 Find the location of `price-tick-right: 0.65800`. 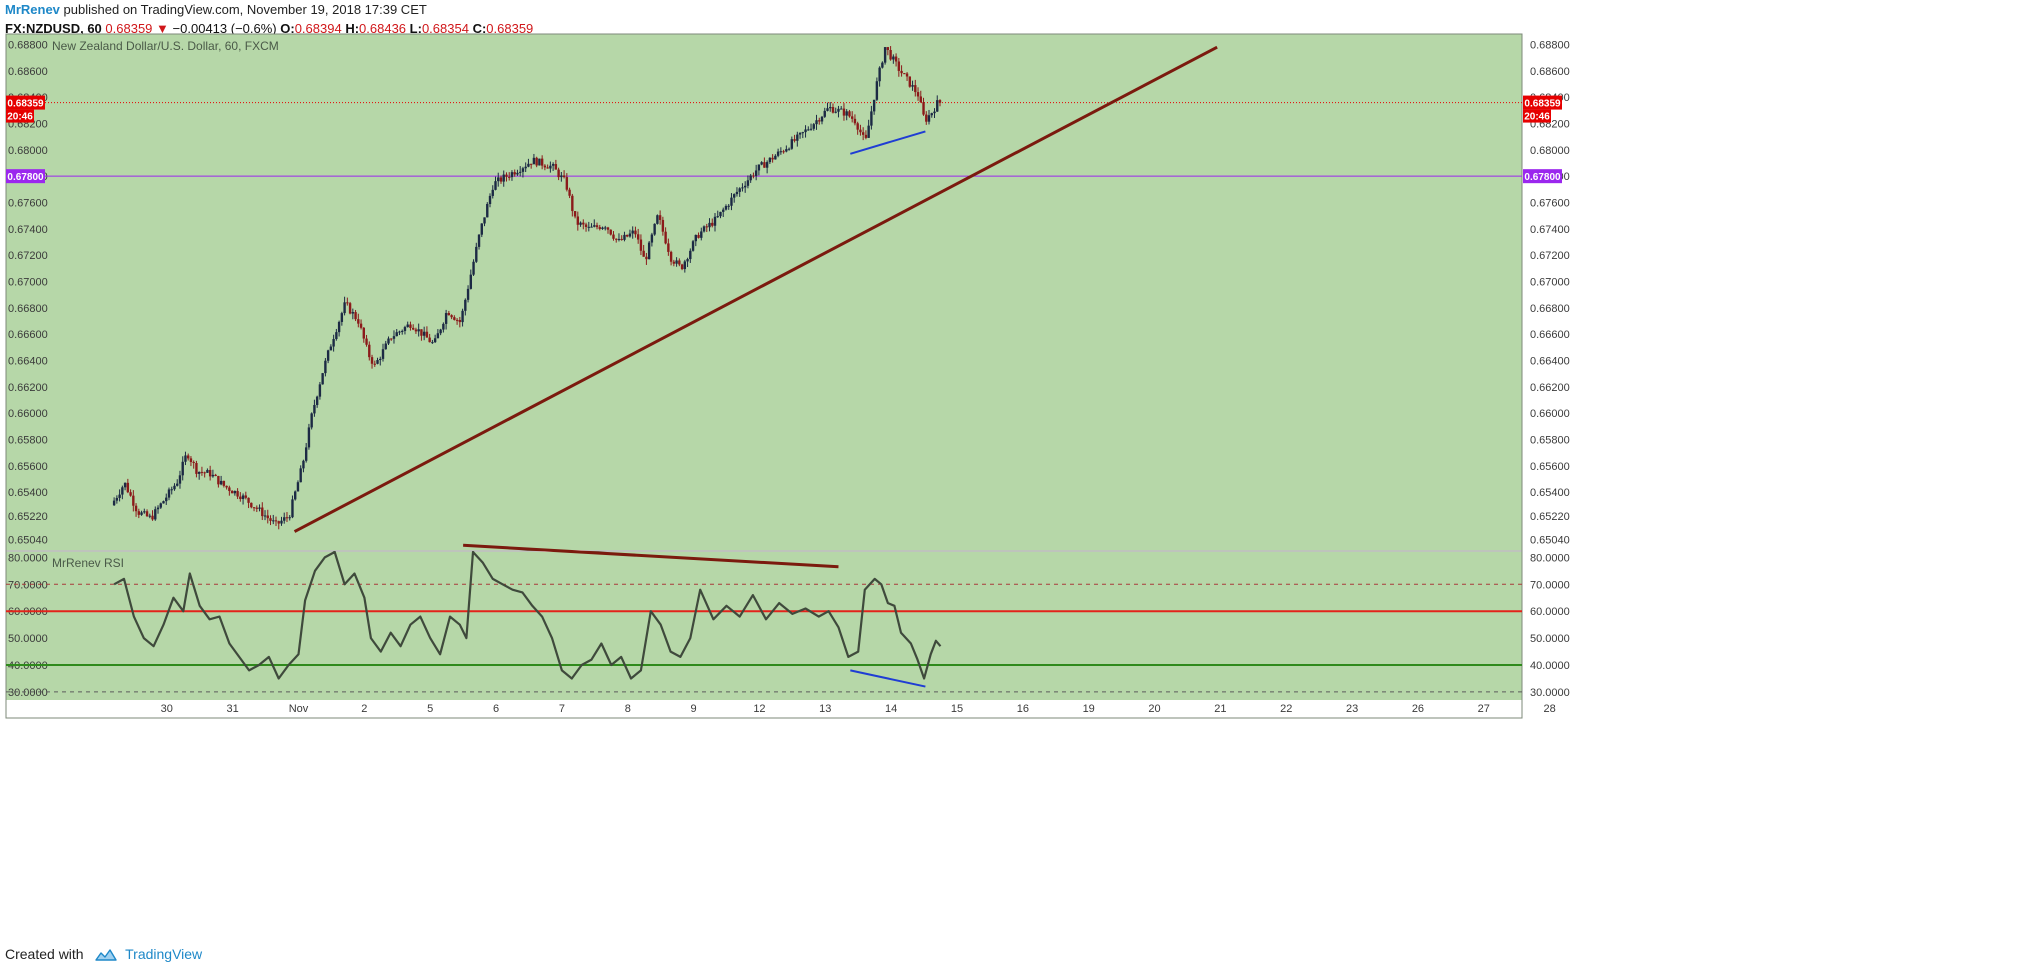

price-tick-right: 0.65800 is located at coordinates (1550, 440).